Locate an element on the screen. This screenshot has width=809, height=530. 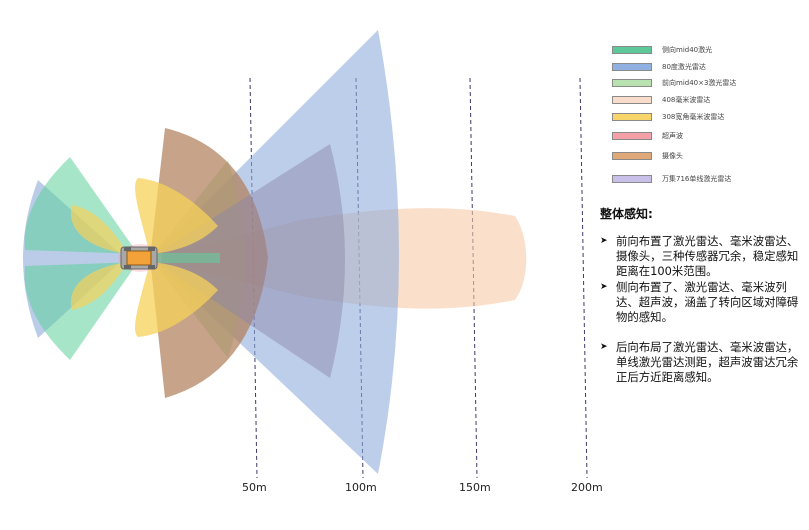
distance-label-200m: 200m is located at coordinates (587, 487).